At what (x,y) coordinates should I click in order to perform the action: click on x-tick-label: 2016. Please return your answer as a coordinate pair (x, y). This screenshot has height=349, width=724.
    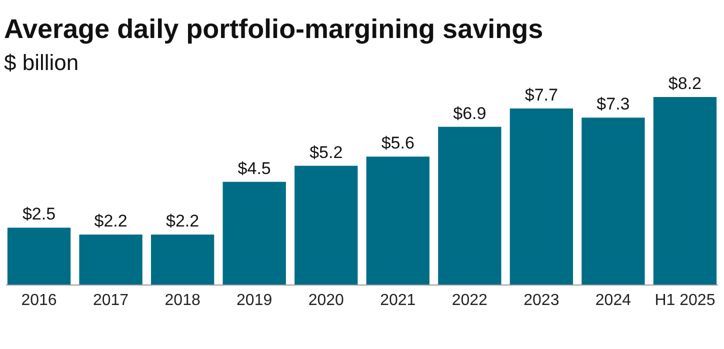
    Looking at the image, I should click on (39, 300).